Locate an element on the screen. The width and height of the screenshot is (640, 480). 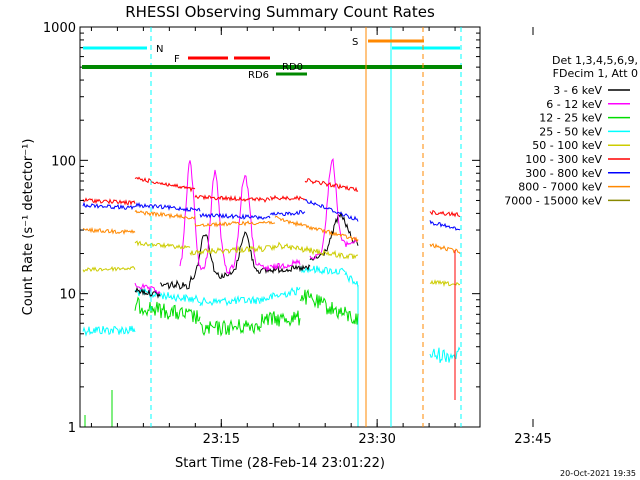
y-axis-label: Count Rate (s⁻¹ detector⁻¹) is located at coordinates (28, 227).